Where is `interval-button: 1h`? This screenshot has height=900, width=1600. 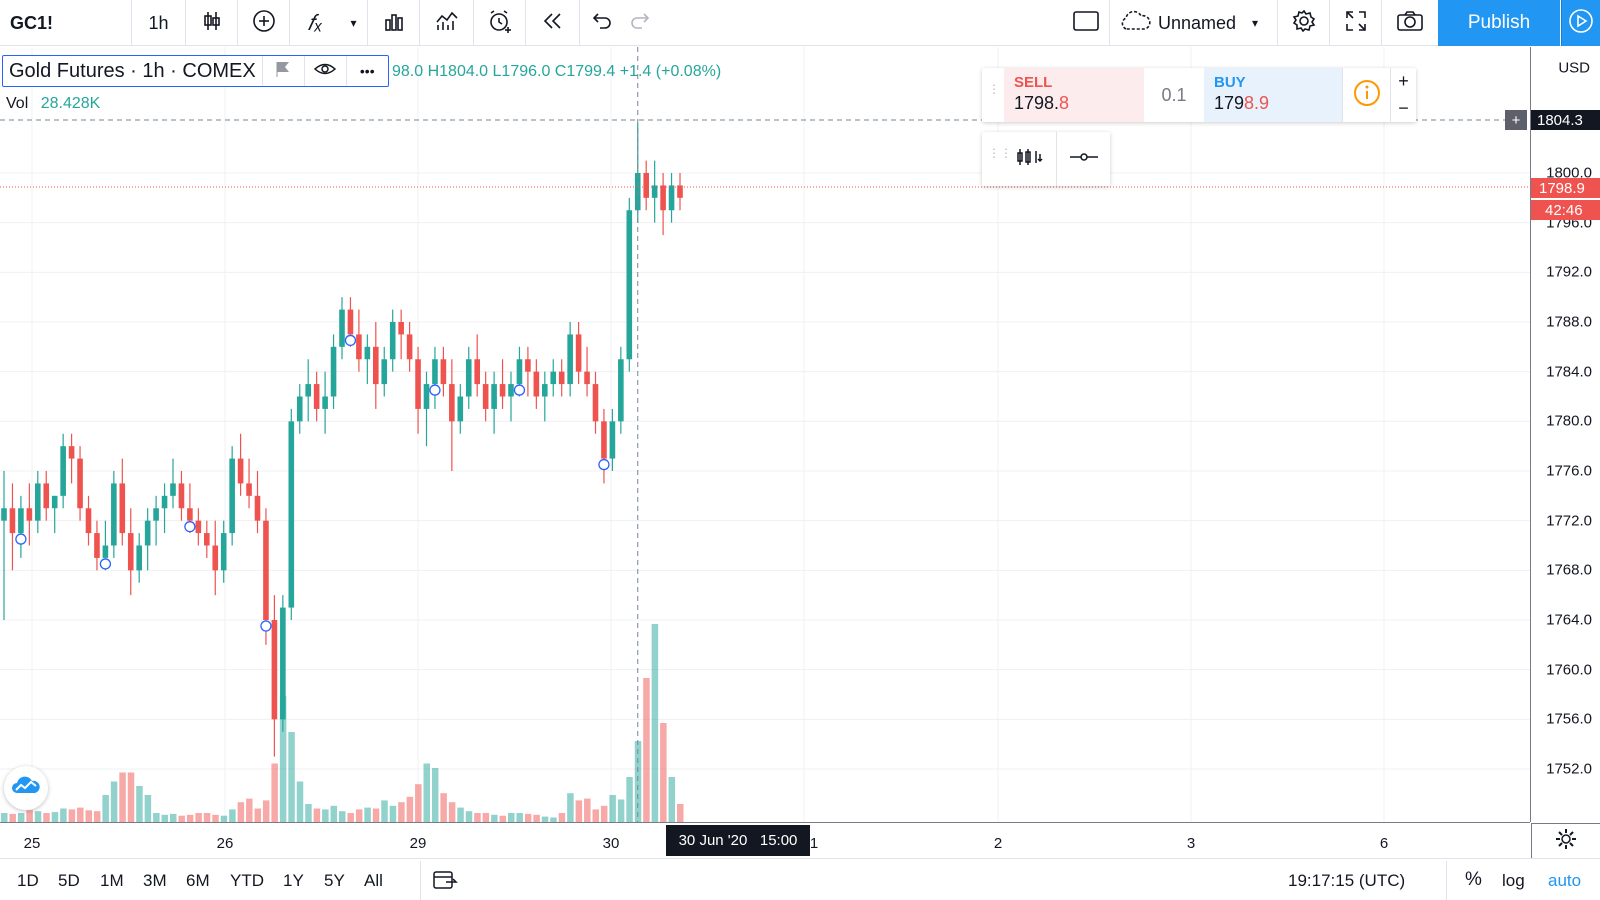
interval-button: 1h is located at coordinates (159, 23).